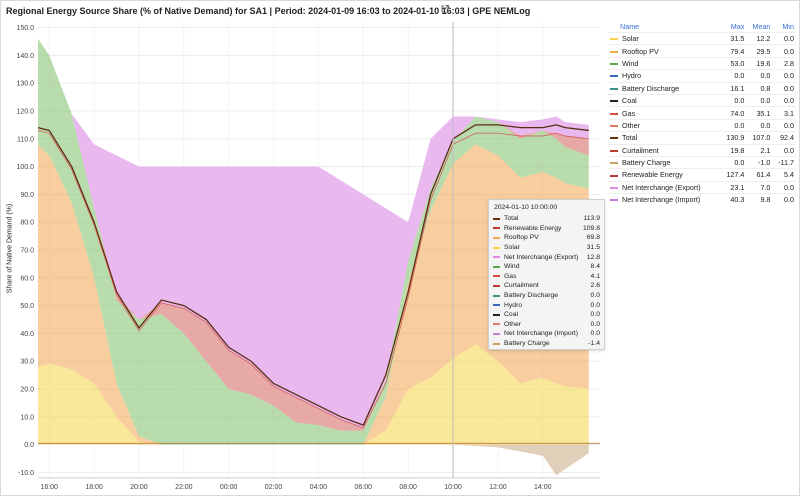 This screenshot has height=496, width=800. Describe the element at coordinates (593, 248) in the screenshot. I see `tooltip-value: 31.5` at that location.